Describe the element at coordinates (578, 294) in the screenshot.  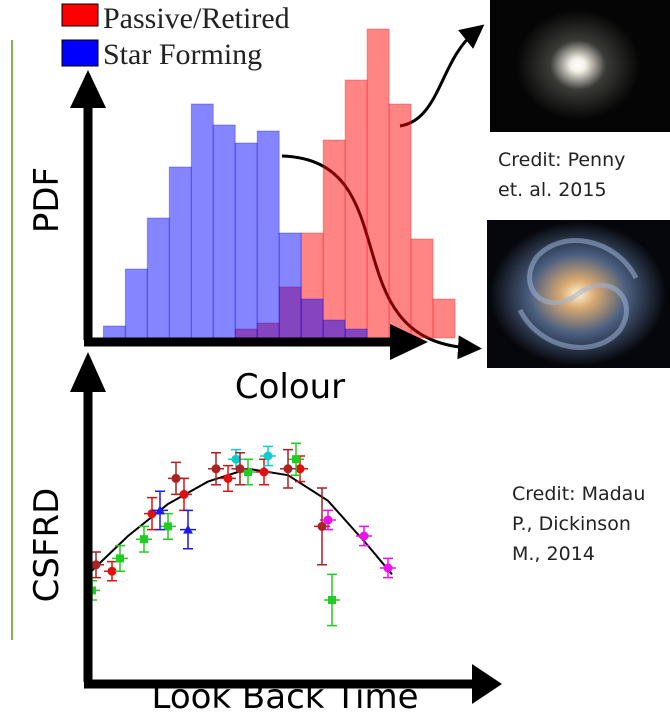
I see `spiral-arms` at that location.